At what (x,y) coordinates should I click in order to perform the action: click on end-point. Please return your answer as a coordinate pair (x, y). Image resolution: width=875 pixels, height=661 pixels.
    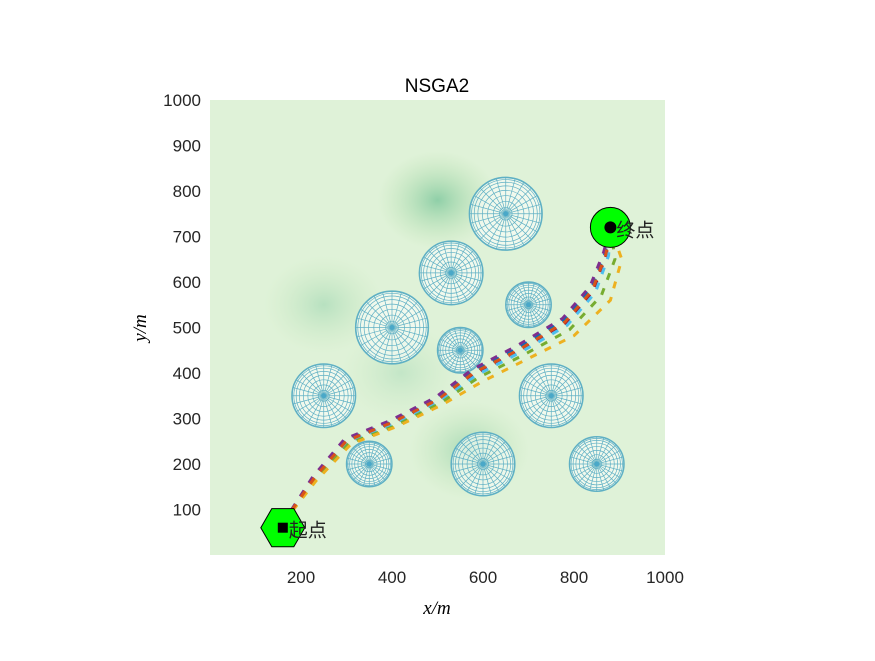
    Looking at the image, I should click on (610, 227).